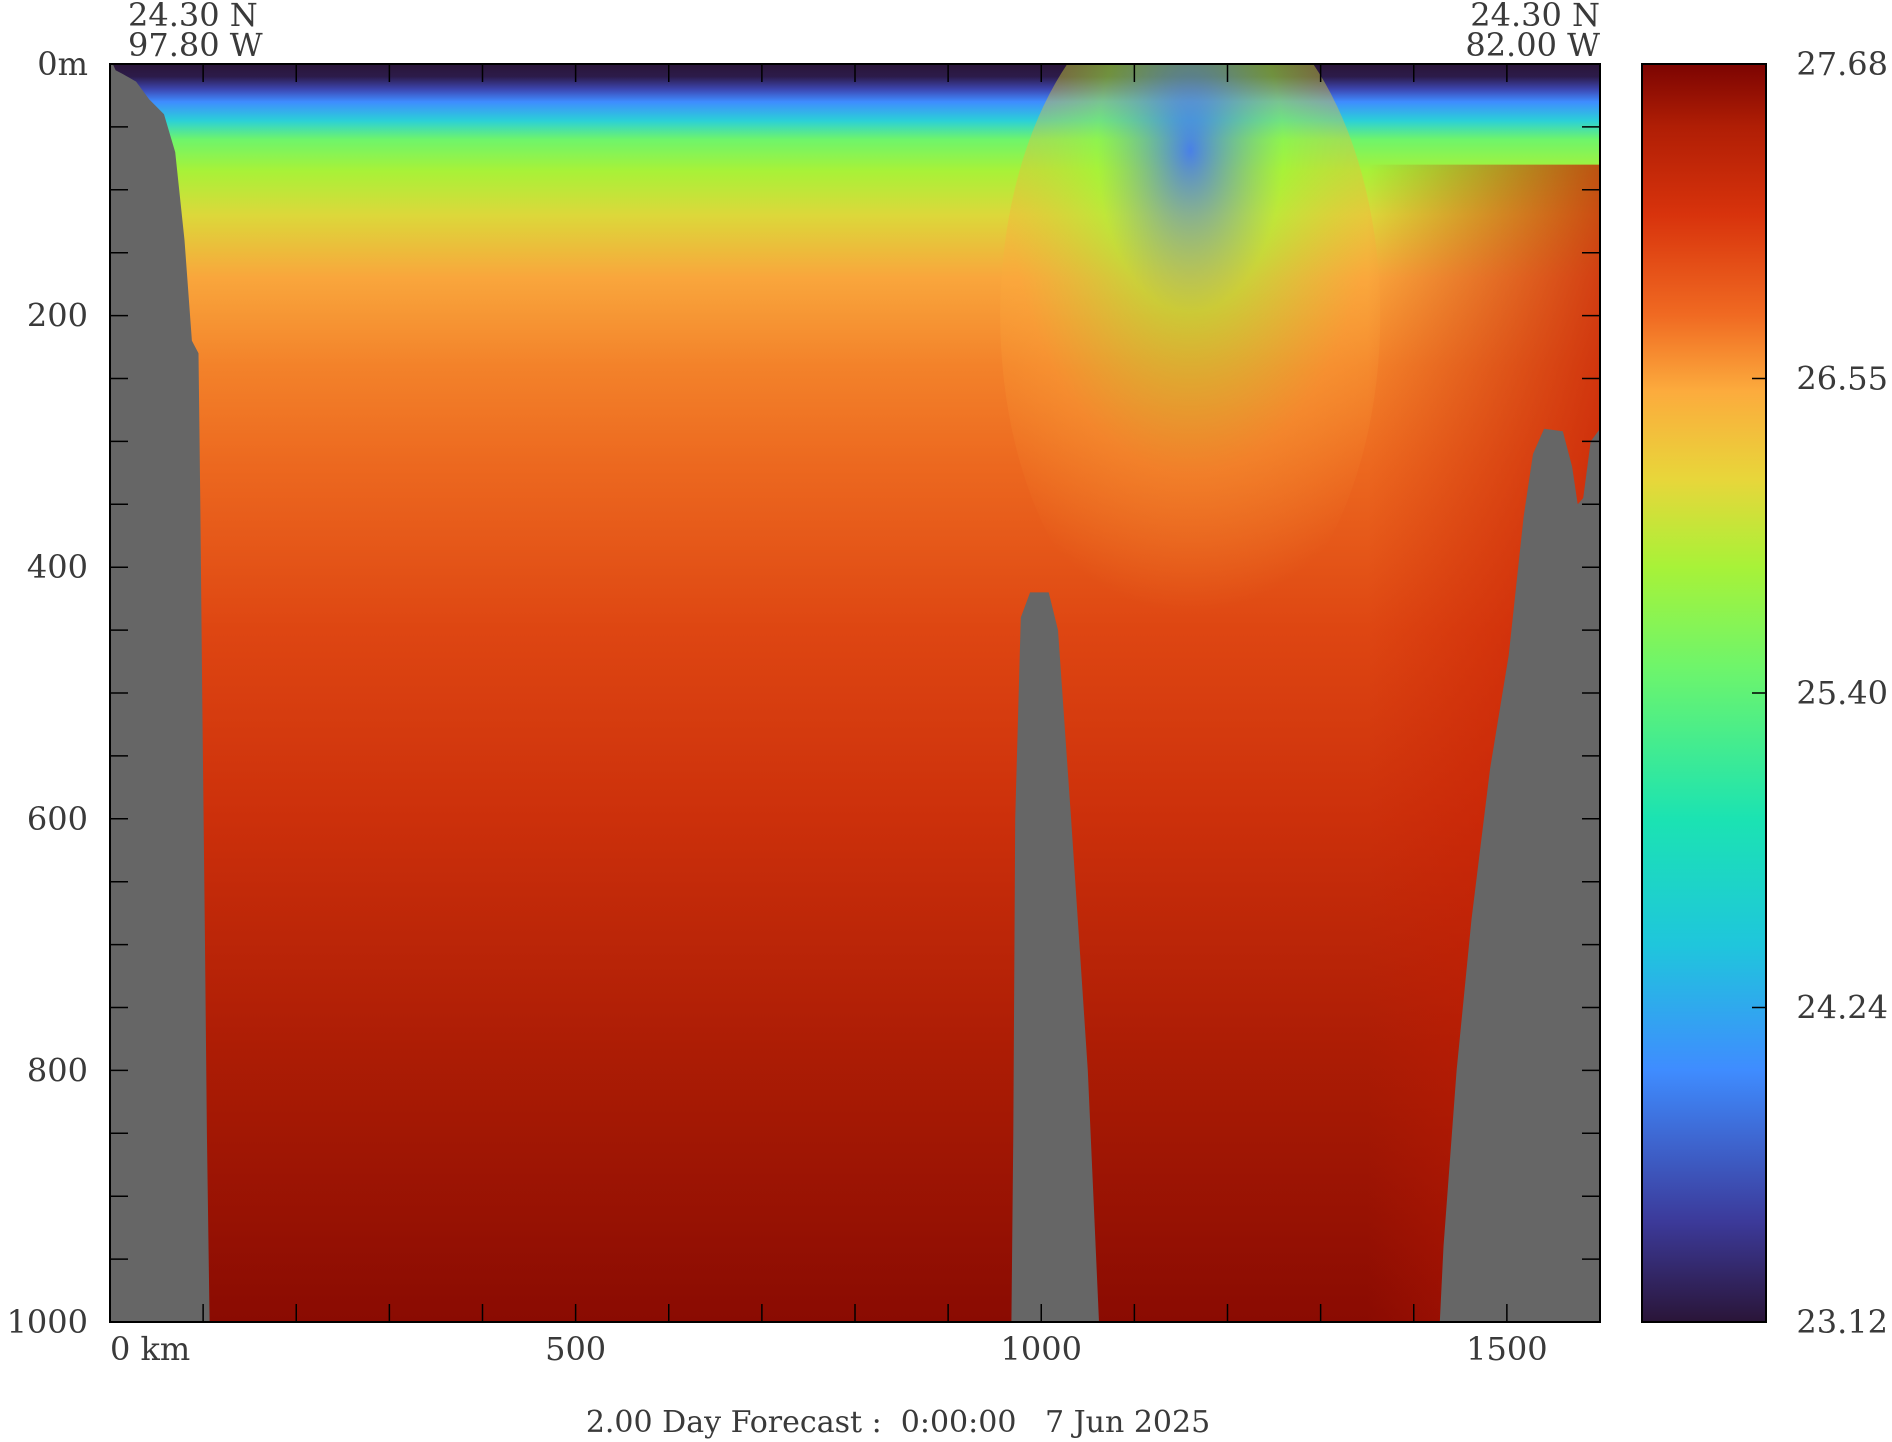  What do you see at coordinates (193, 17) in the screenshot?
I see `start-latitude-label: 24.30 N` at bounding box center [193, 17].